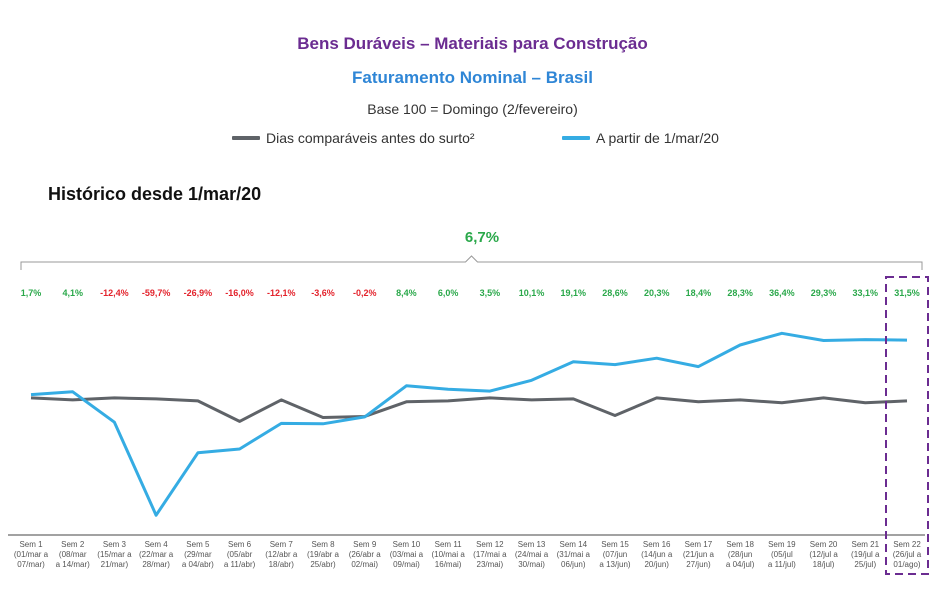 Image resolution: width=945 pixels, height=589 pixels. I want to click on change-label: -12,1%, so click(281, 293).